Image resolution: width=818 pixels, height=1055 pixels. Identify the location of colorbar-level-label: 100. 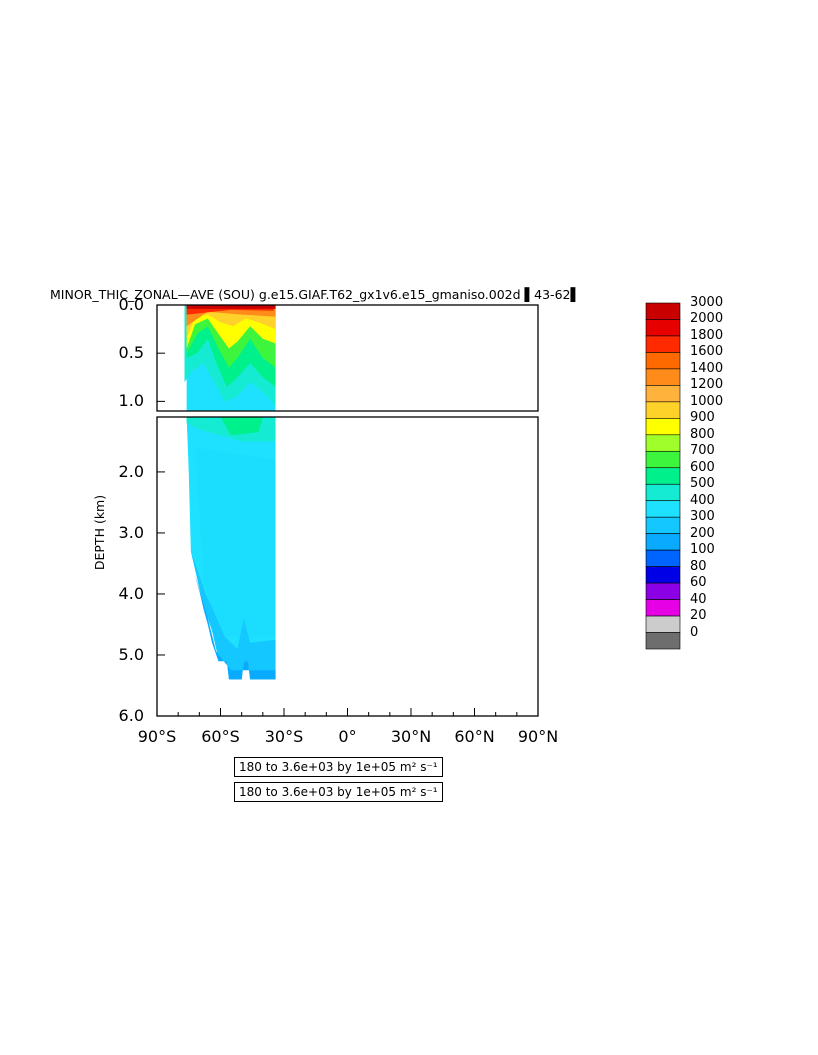
(702, 550).